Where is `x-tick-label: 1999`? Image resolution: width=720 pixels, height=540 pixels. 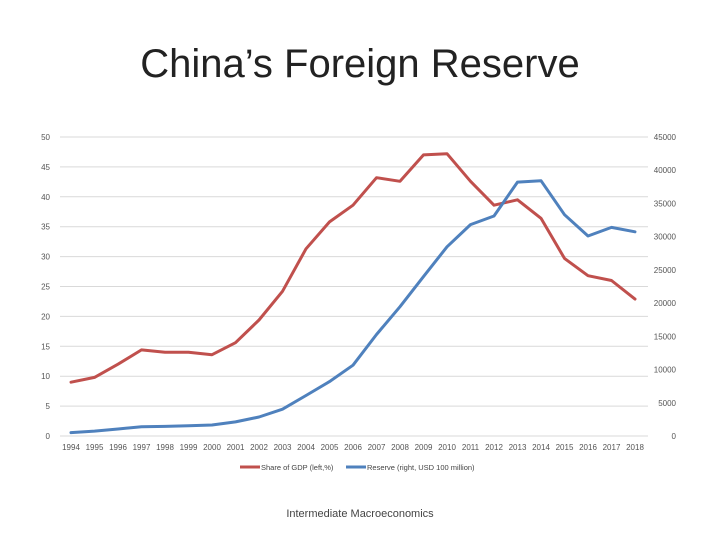
x-tick-label: 1999 is located at coordinates (189, 447).